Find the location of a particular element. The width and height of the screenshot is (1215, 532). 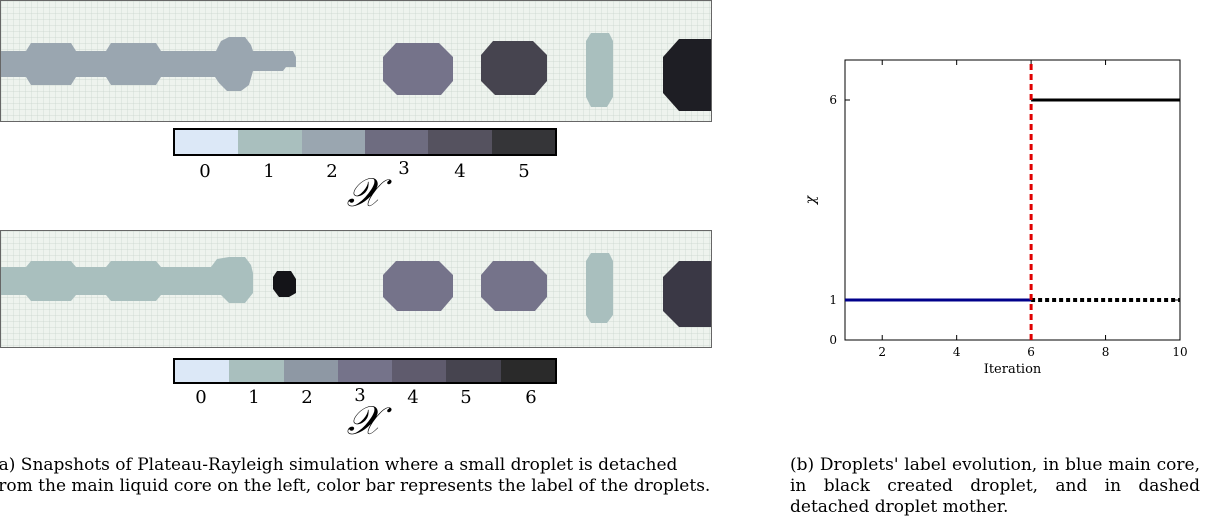

colorbar-top-label: 𝒳 is located at coordinates (364, 193).